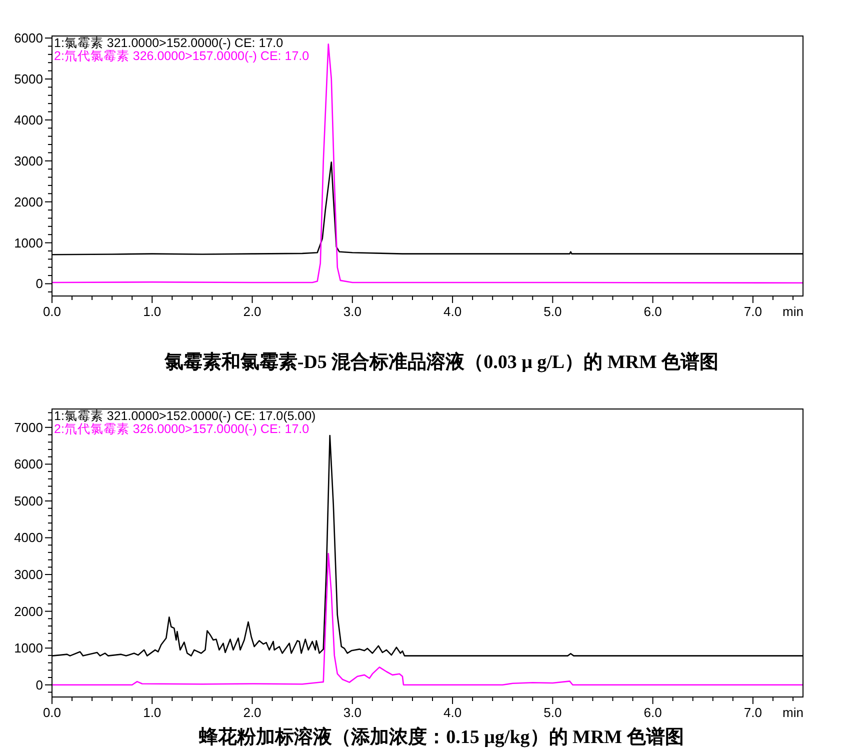  Describe the element at coordinates (28, 427) in the screenshot. I see `y-tick-label: 7000` at that location.